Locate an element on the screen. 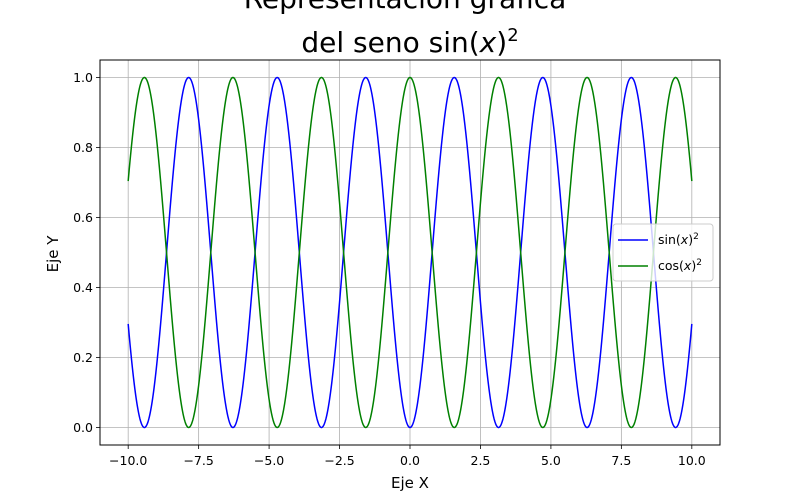  x-tick-label: −2.5 is located at coordinates (339, 460).